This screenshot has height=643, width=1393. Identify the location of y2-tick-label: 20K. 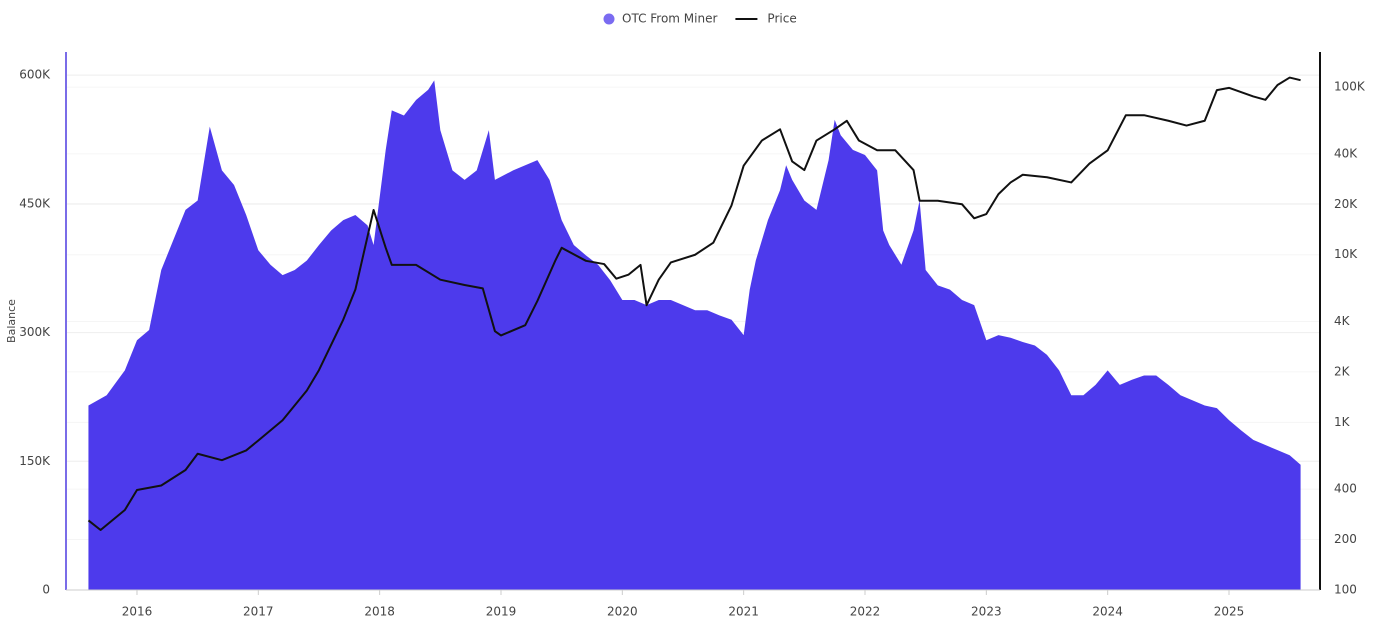
(1346, 204).